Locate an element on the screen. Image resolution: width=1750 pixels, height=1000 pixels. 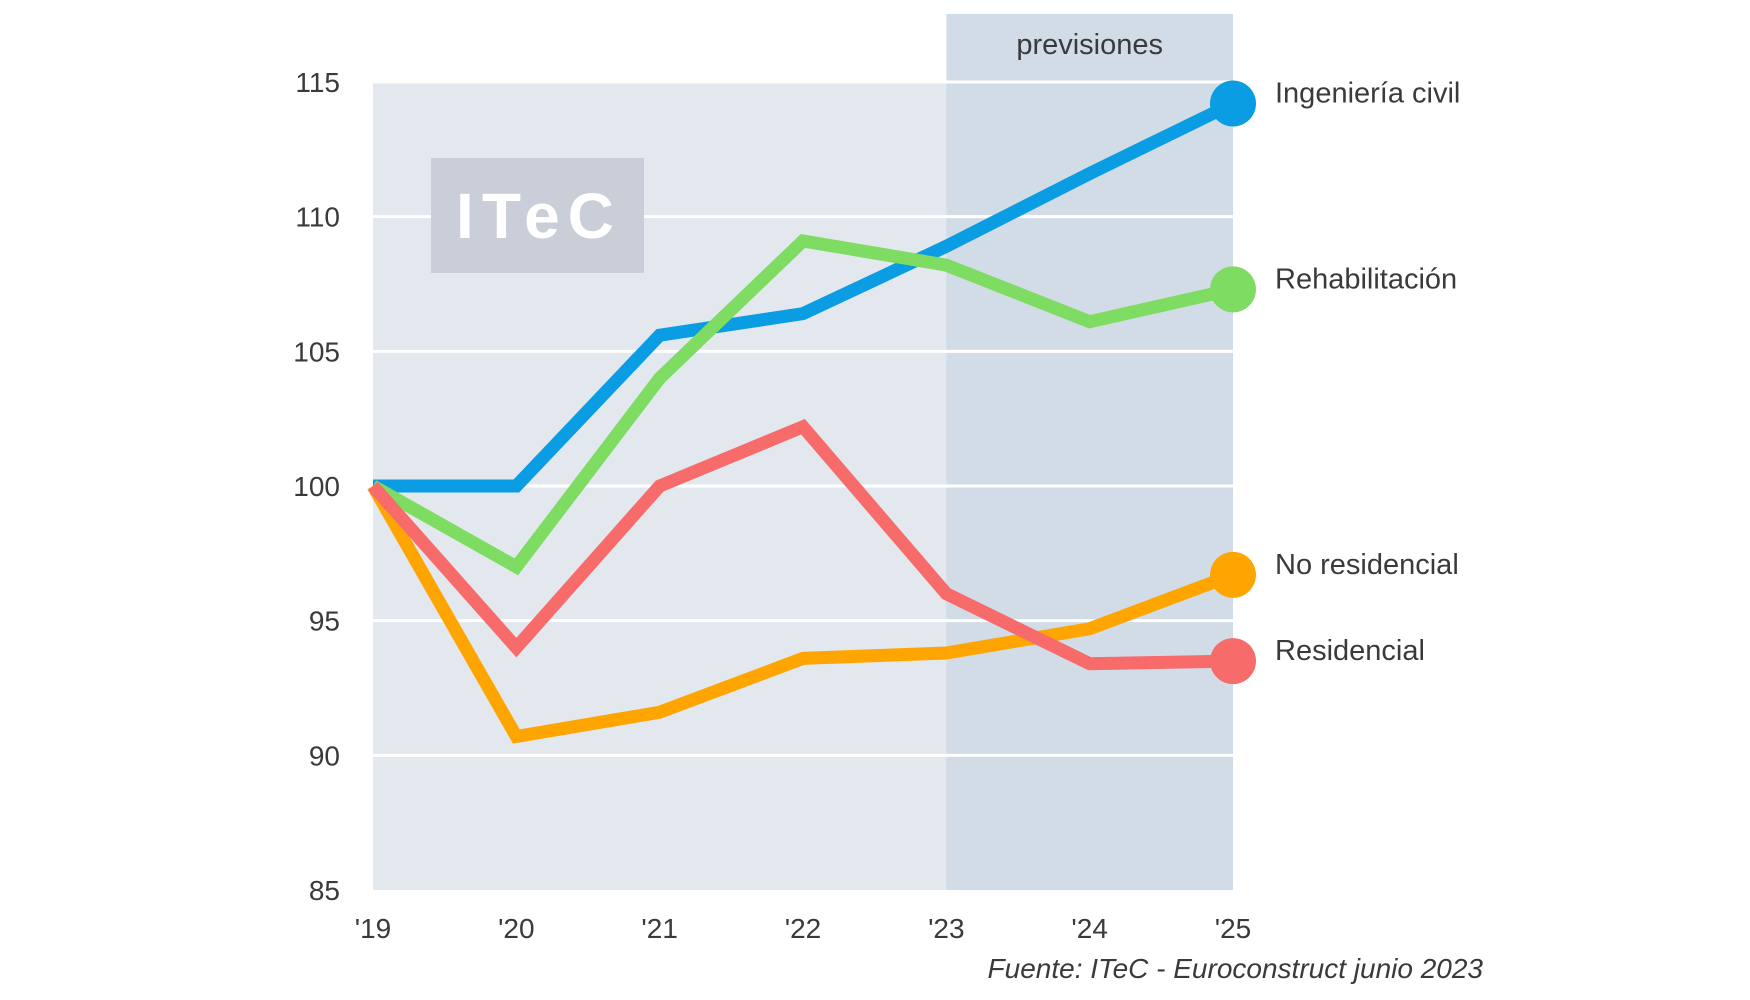
y-tick-label: 95 is located at coordinates (324, 621).